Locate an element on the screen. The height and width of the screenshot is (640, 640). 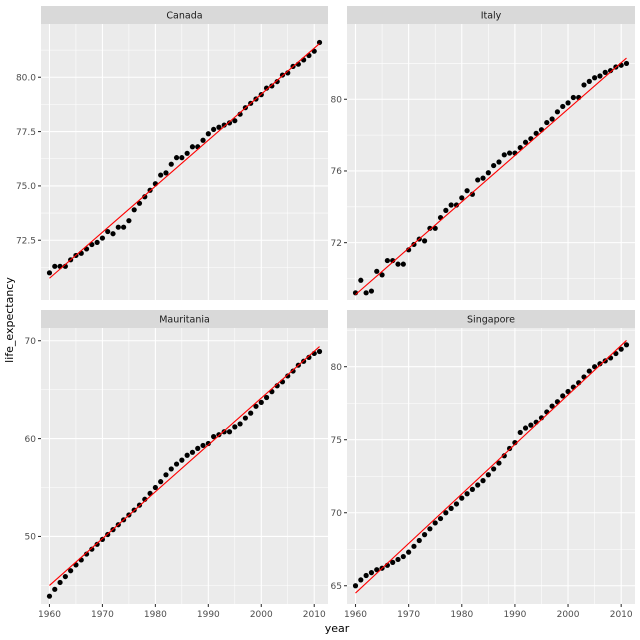
x-tick-label: 1980 is located at coordinates (461, 615).